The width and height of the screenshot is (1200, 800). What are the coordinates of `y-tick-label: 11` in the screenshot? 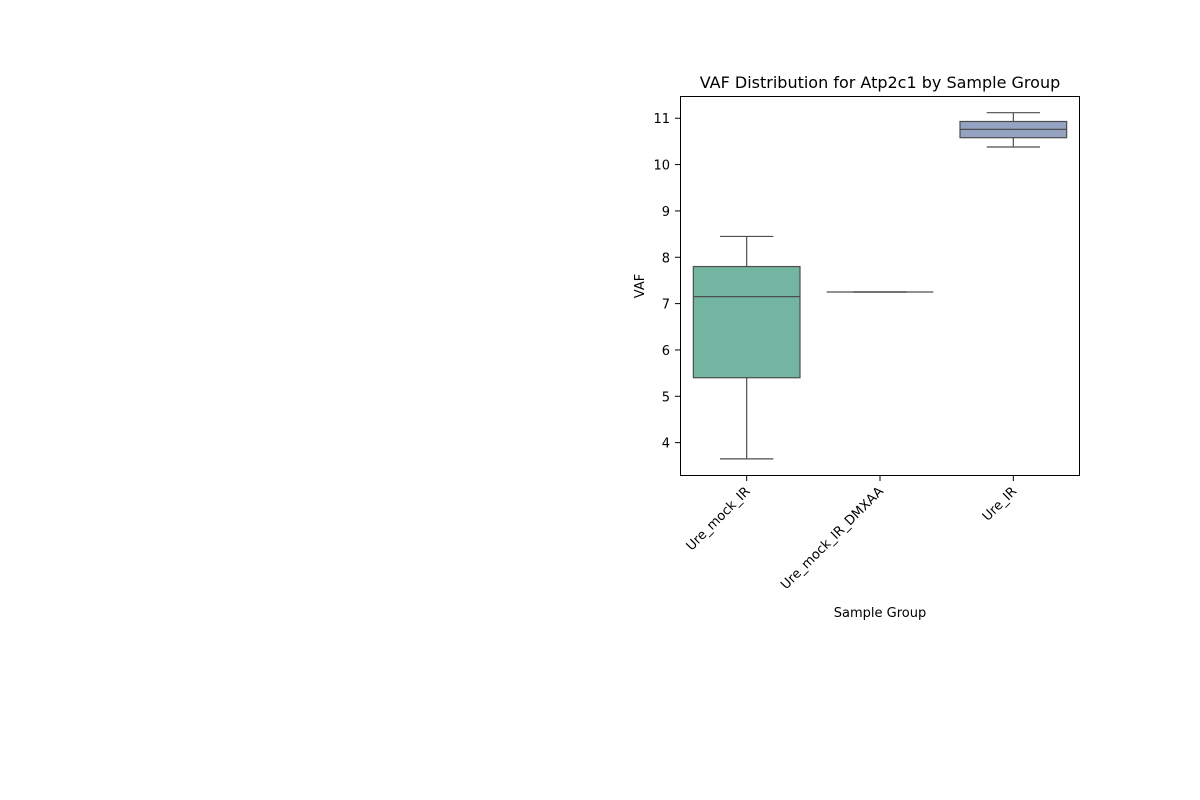 It's located at (661, 119).